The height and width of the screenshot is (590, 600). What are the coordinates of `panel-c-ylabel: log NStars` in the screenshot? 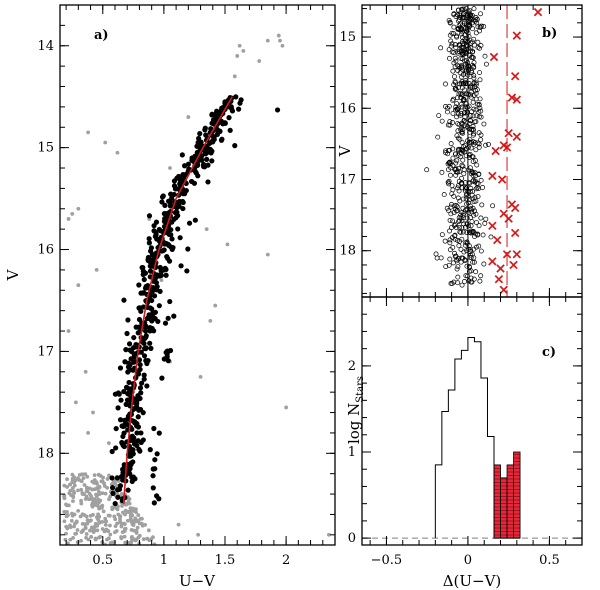 It's located at (355, 410).